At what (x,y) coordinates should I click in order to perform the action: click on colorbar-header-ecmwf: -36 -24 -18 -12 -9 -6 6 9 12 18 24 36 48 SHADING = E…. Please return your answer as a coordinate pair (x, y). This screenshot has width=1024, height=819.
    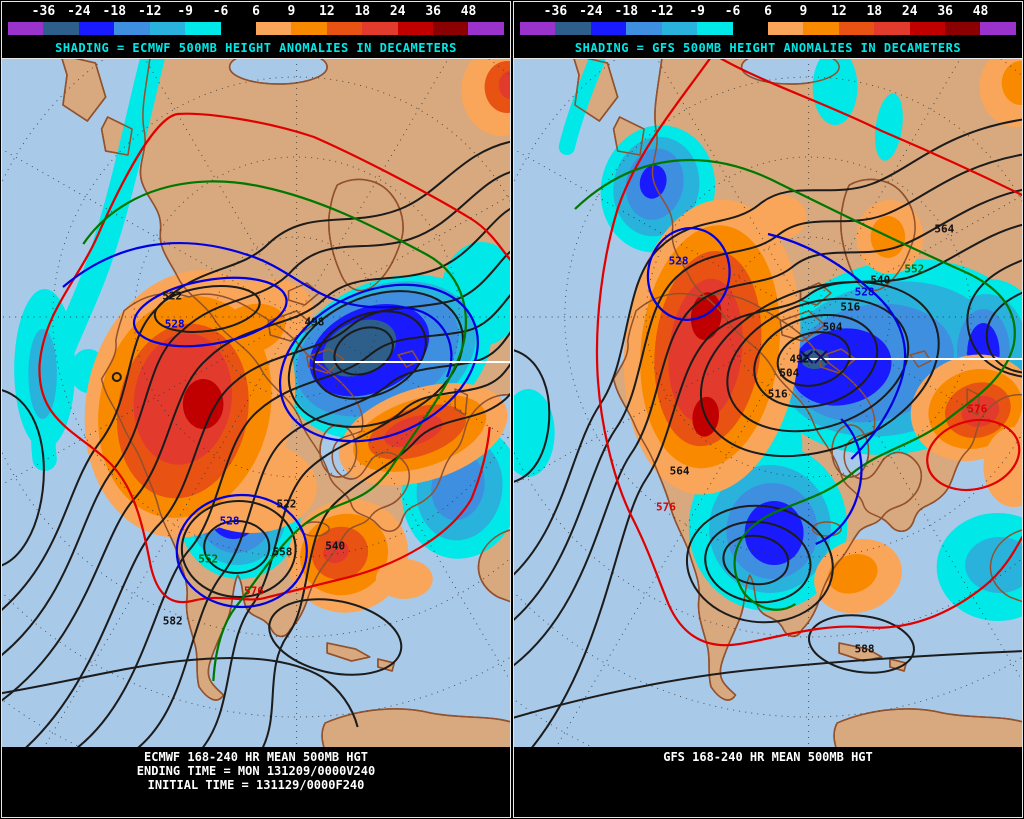
    Looking at the image, I should click on (256, 30).